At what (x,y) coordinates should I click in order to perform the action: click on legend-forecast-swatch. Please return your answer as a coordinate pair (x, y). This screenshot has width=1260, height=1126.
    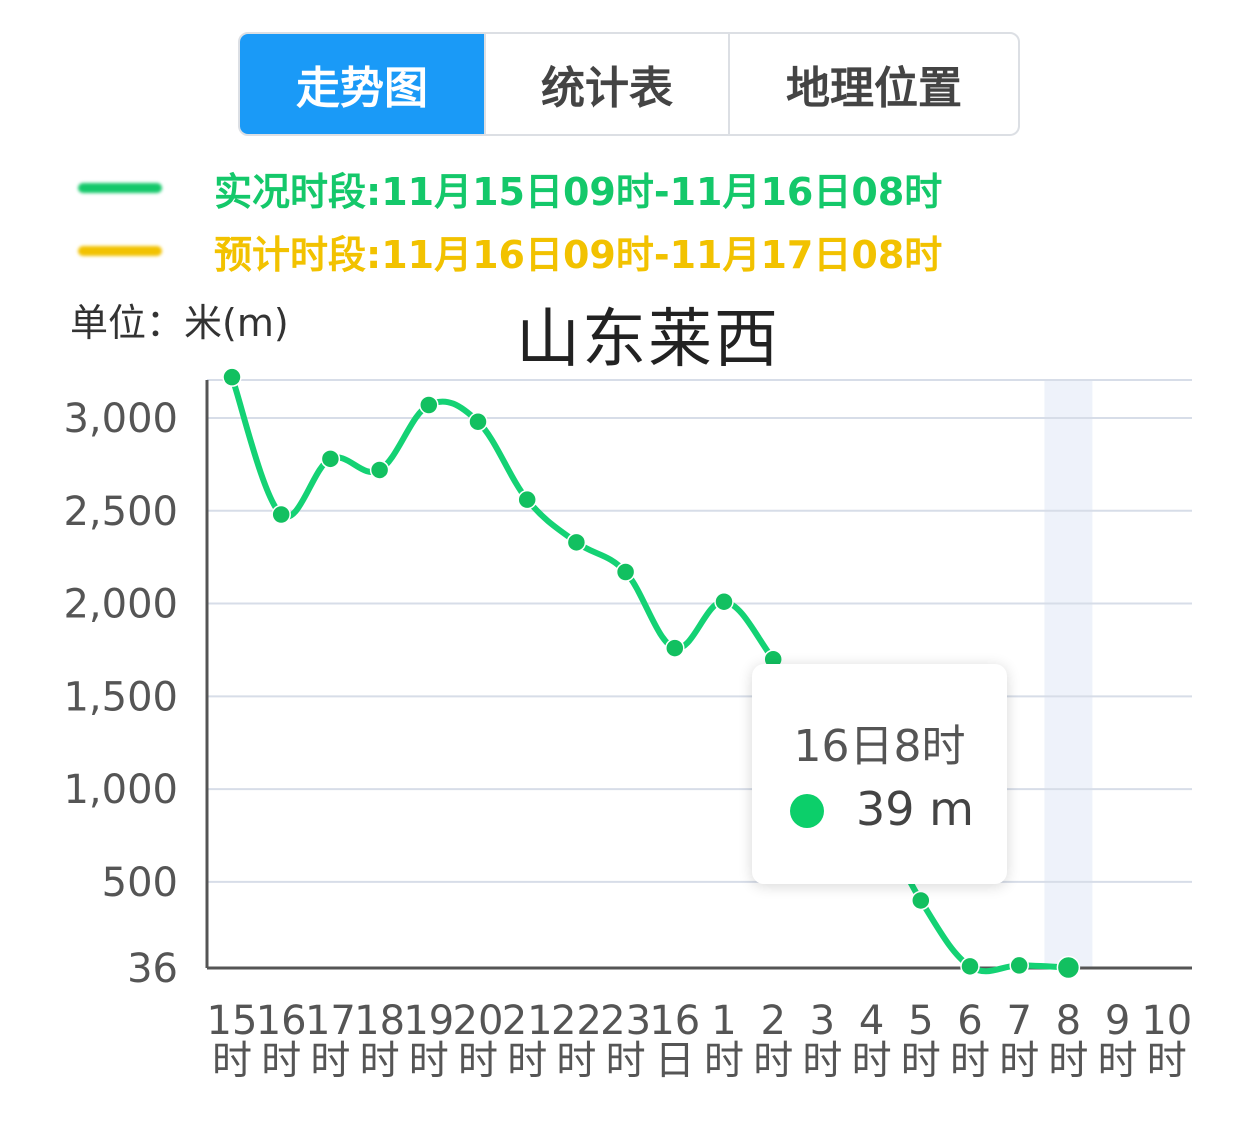
    Looking at the image, I should click on (120, 251).